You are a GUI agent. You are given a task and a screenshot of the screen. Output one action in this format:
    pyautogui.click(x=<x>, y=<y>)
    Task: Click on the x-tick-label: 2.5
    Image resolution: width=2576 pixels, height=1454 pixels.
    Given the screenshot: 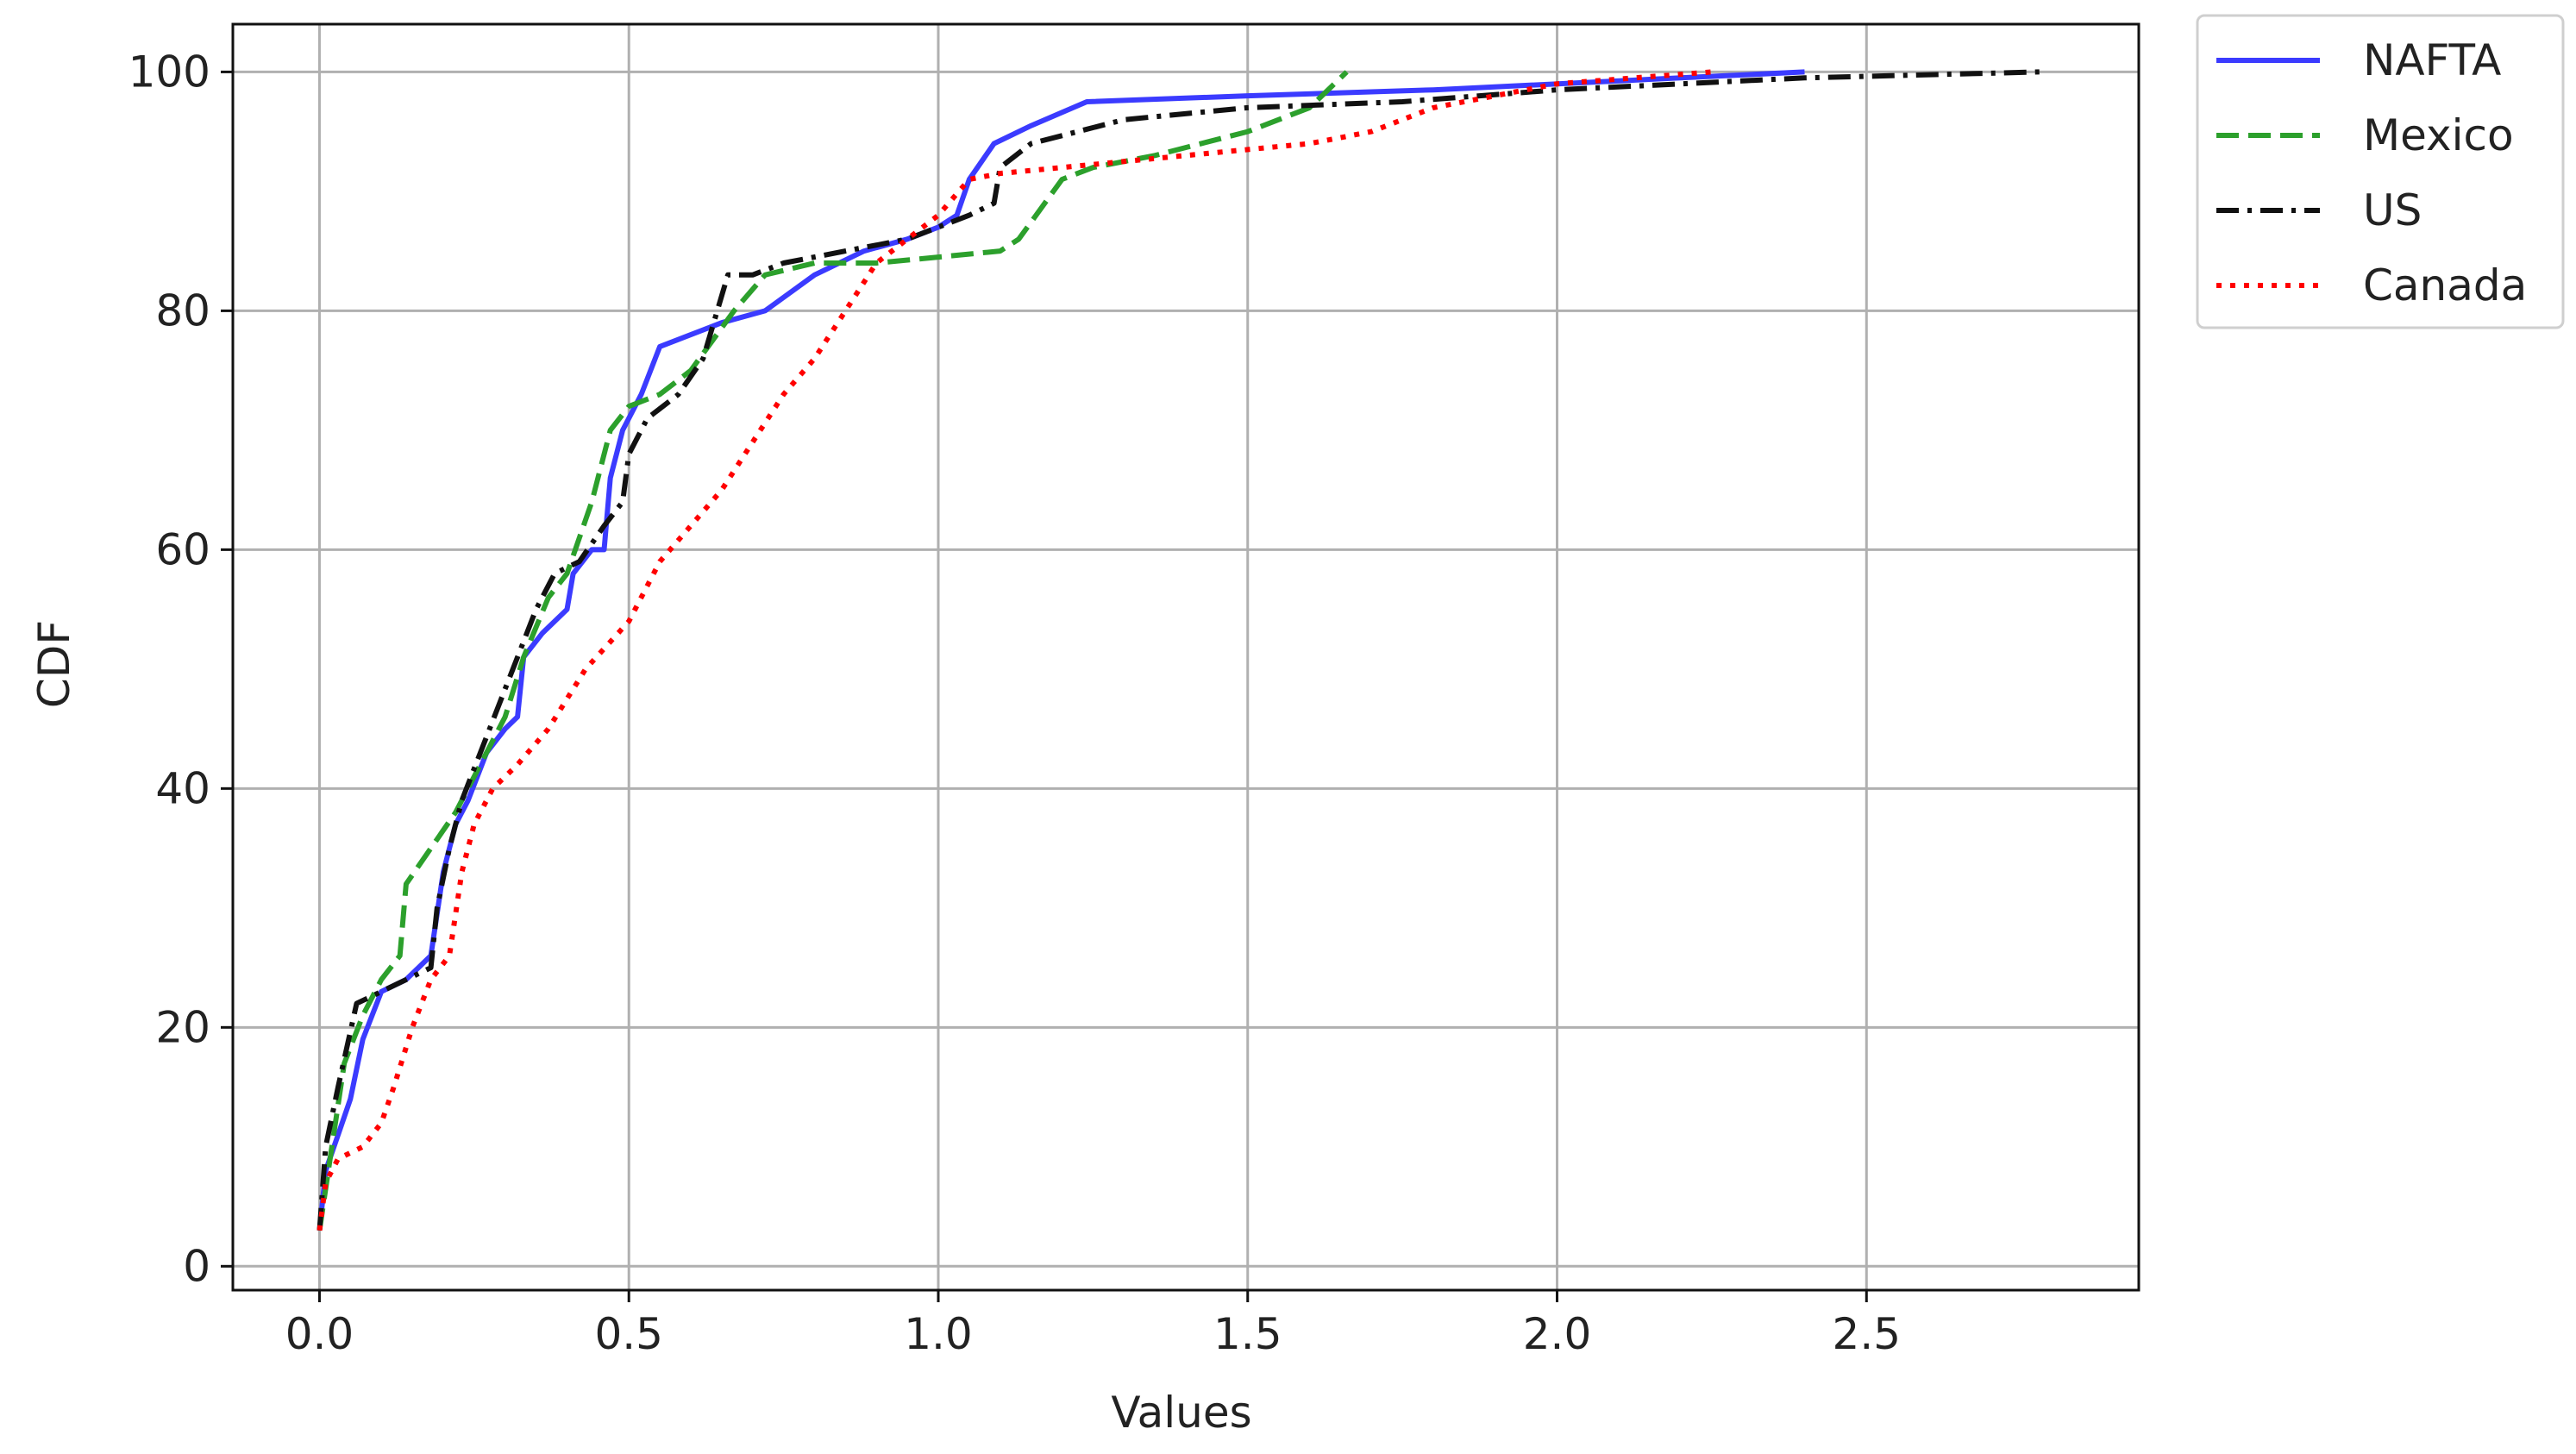 What is the action you would take?
    pyautogui.click(x=1868, y=1334)
    